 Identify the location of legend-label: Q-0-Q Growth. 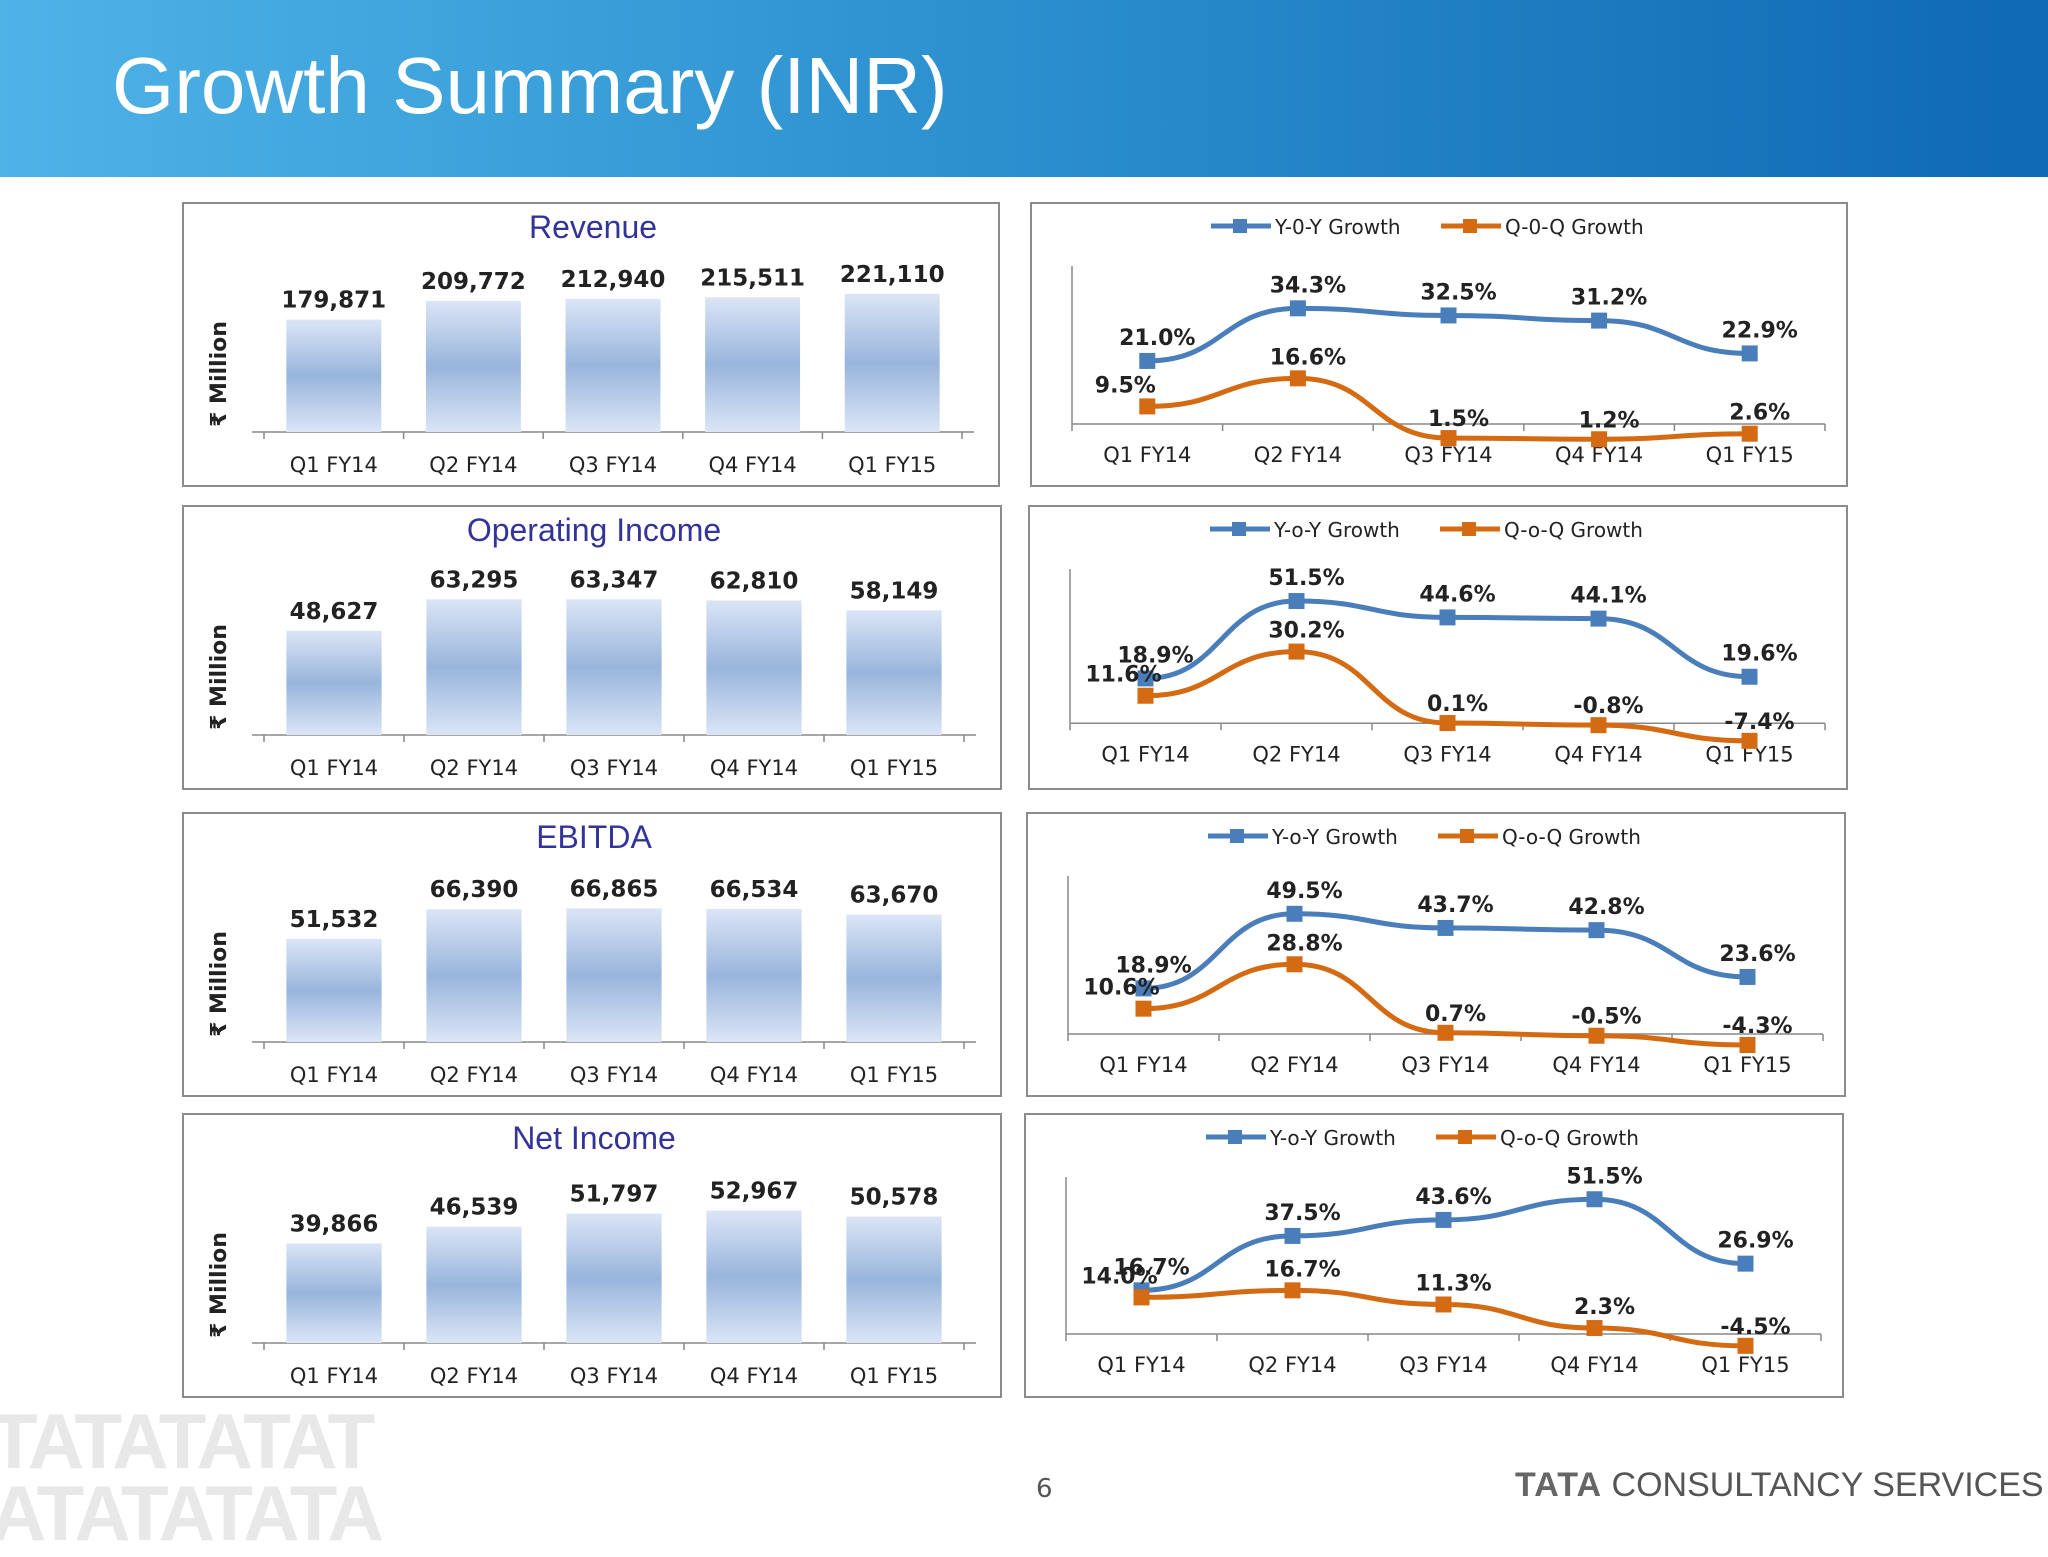
(1574, 227).